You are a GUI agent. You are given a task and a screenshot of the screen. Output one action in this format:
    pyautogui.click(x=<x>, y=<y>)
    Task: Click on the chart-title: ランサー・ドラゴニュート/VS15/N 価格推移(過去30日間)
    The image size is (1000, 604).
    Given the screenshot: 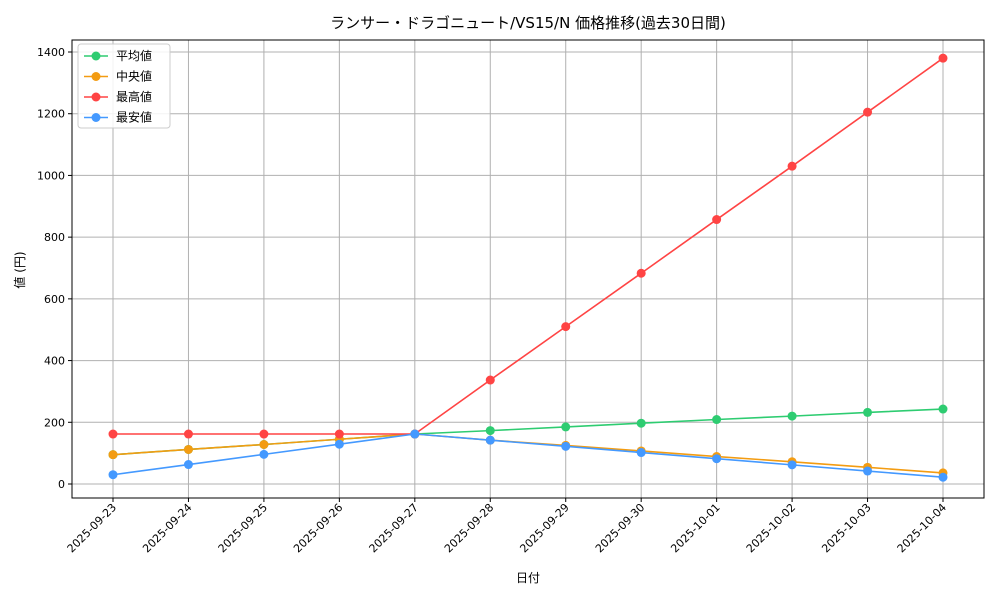 What is the action you would take?
    pyautogui.click(x=528, y=23)
    